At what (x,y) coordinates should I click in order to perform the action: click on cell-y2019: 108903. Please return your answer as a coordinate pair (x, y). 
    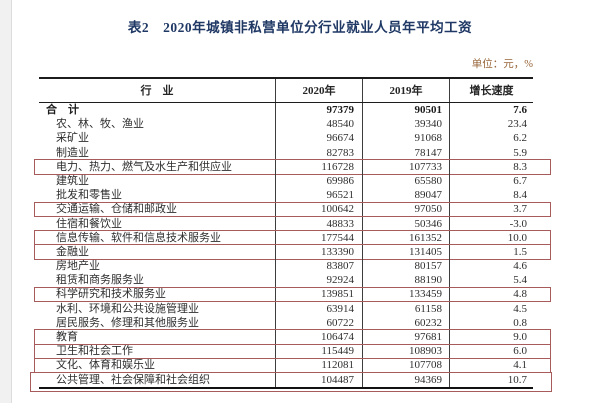
    Looking at the image, I should click on (406, 351).